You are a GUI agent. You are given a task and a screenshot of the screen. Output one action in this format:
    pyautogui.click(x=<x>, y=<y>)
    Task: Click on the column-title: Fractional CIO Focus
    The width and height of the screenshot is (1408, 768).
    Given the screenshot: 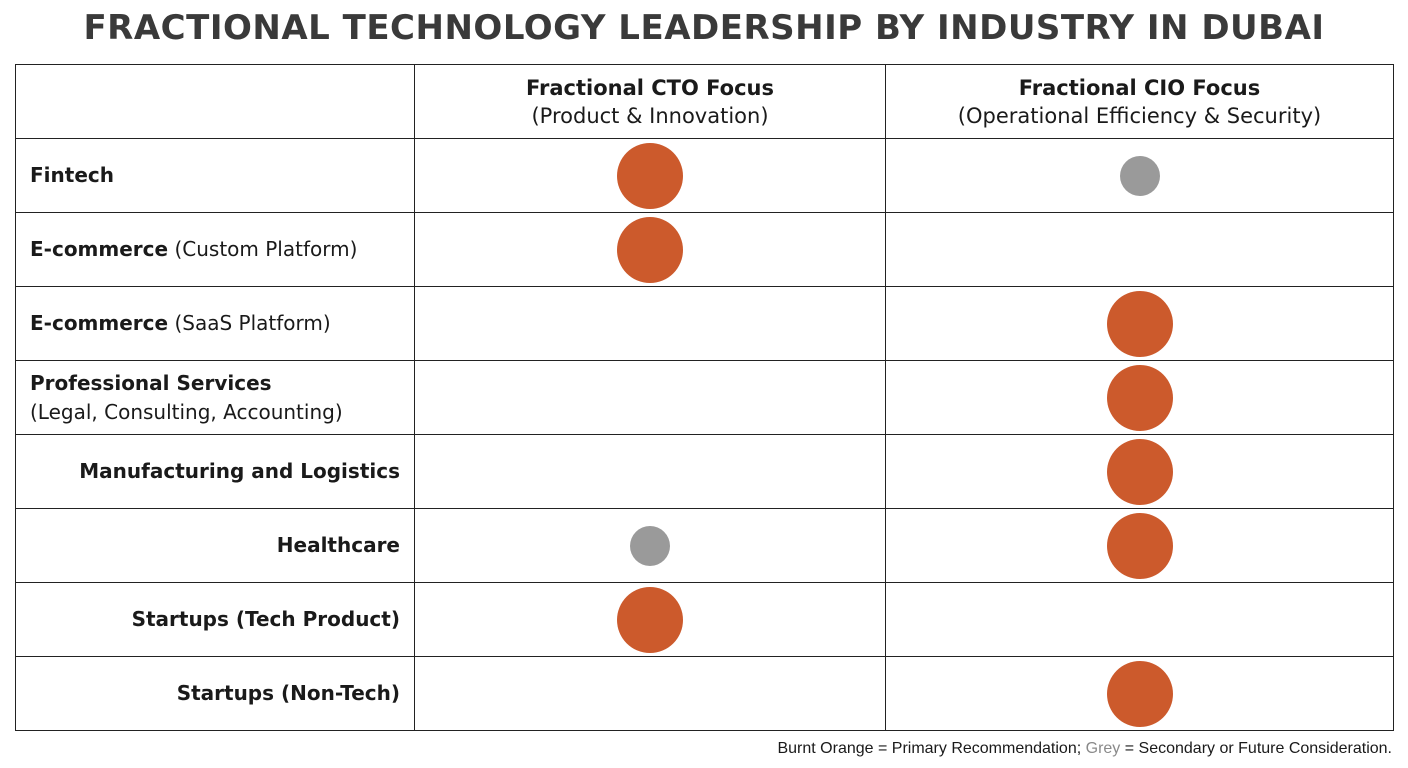 What is the action you would take?
    pyautogui.click(x=1139, y=87)
    